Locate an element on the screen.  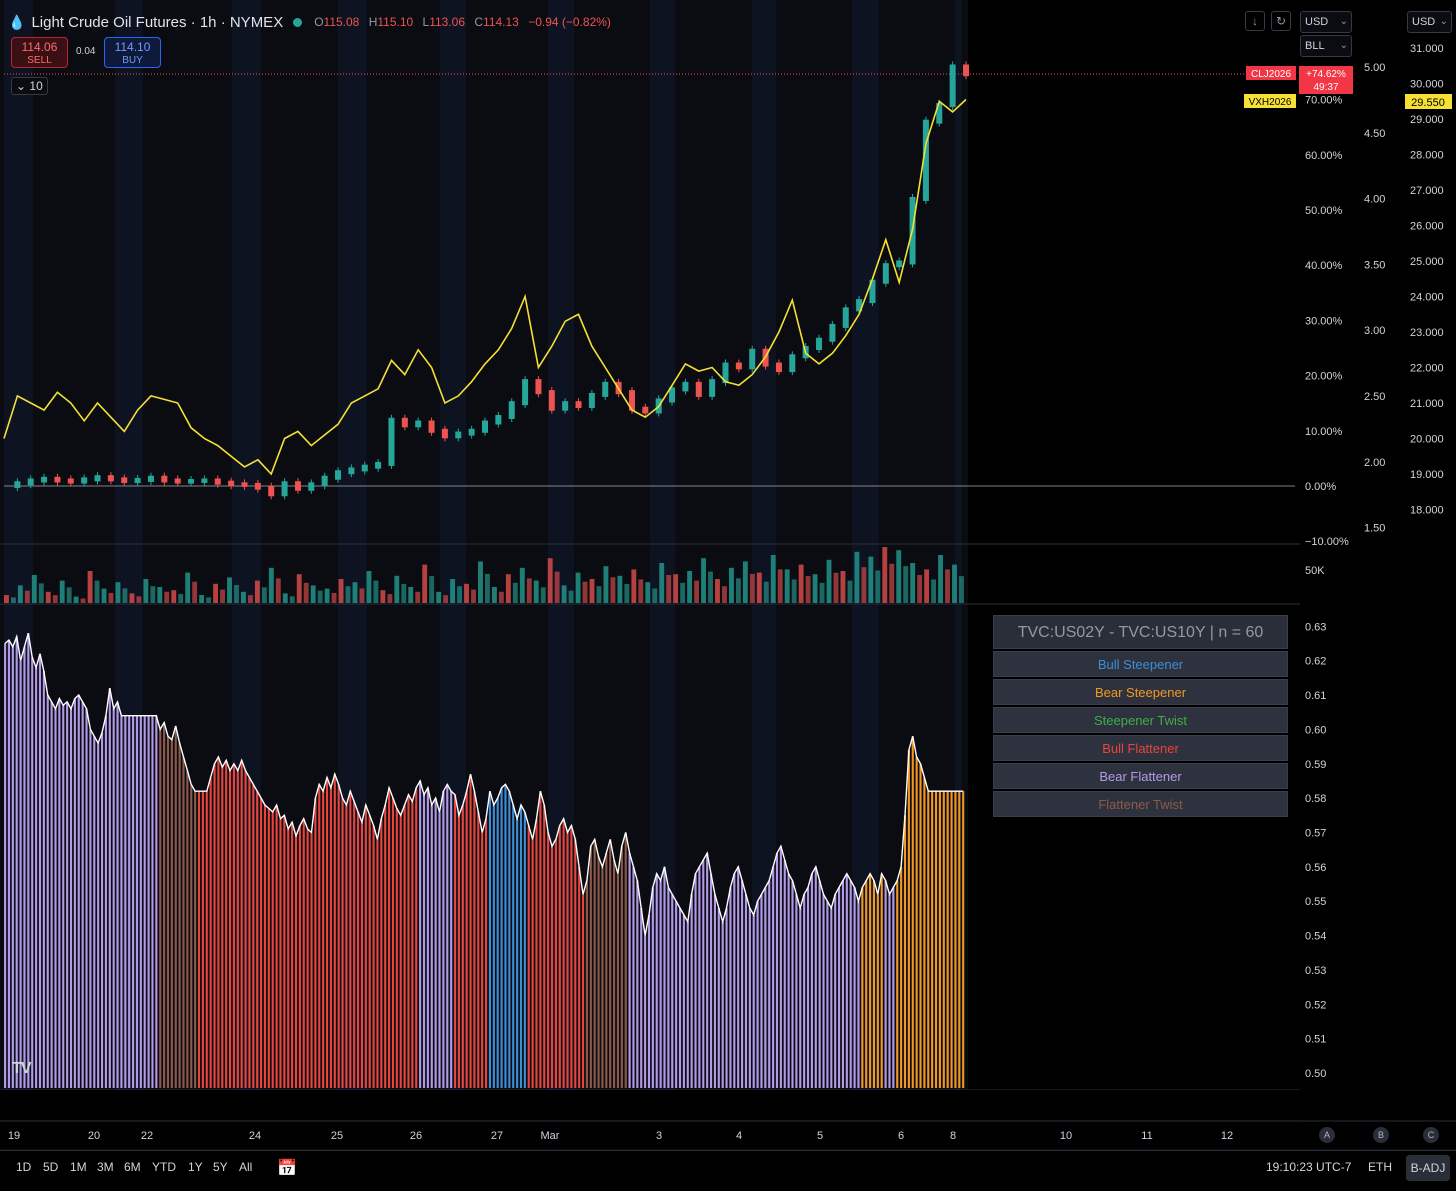
calendar-icon: 📅 is located at coordinates (287, 1168).